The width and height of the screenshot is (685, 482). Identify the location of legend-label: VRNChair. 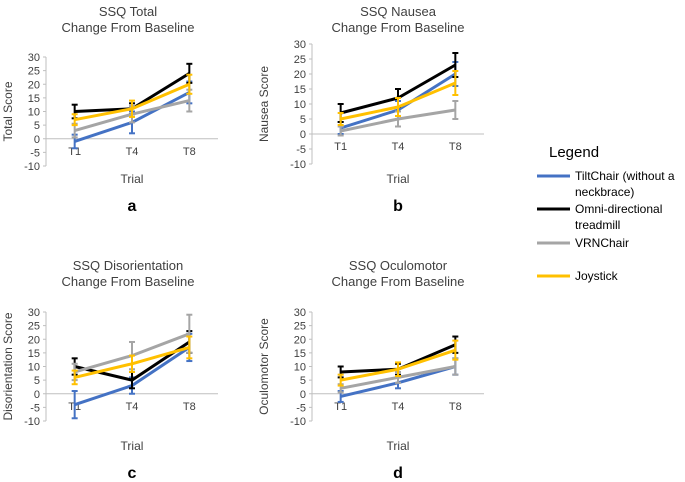
(602, 243).